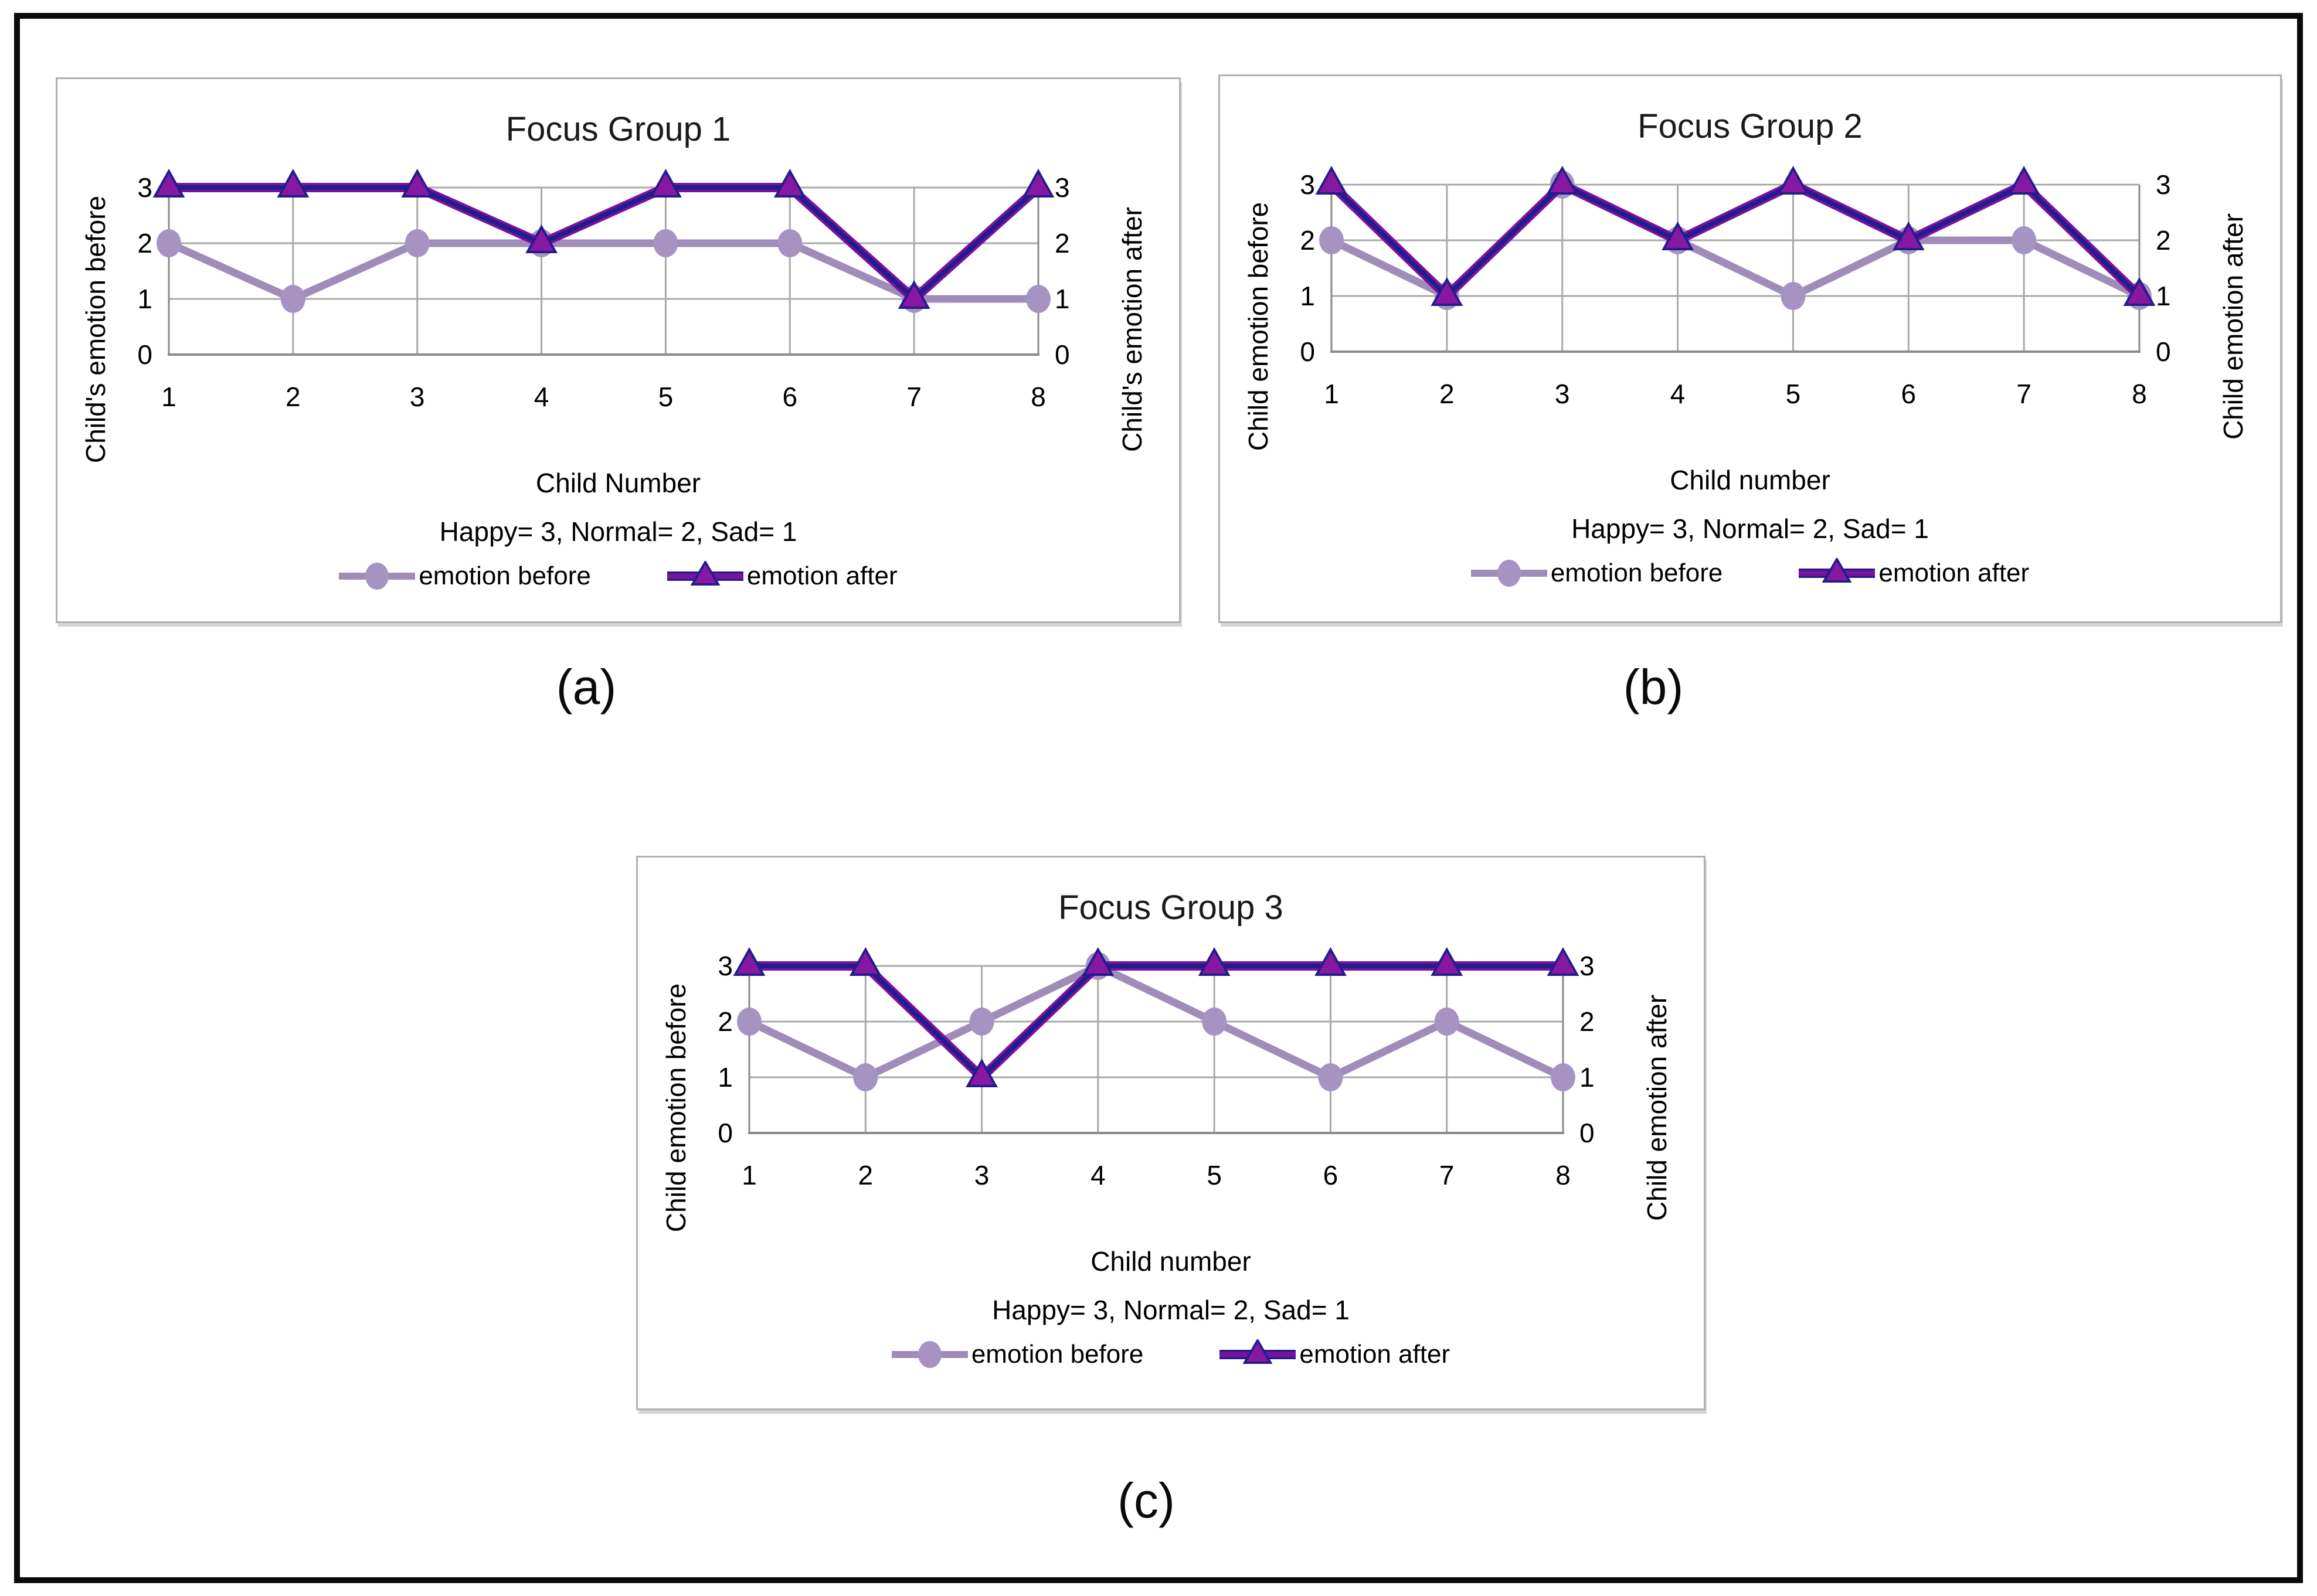 The height and width of the screenshot is (1596, 2317). What do you see at coordinates (618, 483) in the screenshot?
I see `x-axis-label: Child Number` at bounding box center [618, 483].